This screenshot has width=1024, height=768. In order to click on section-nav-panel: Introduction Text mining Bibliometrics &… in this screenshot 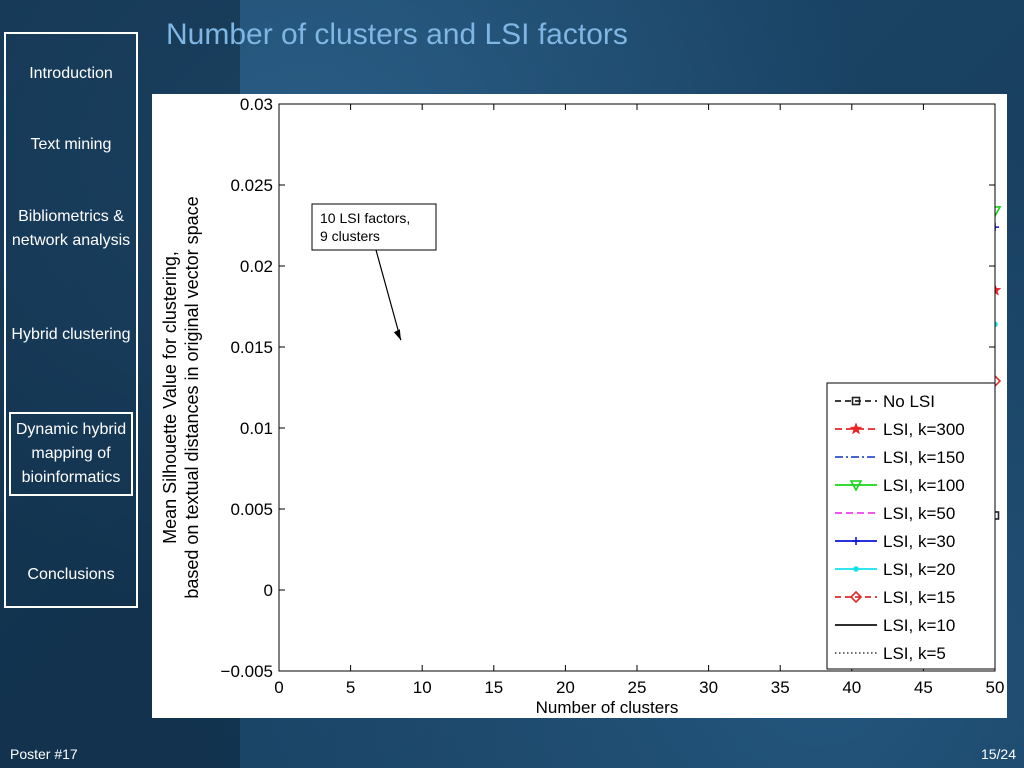, I will do `click(71, 320)`.